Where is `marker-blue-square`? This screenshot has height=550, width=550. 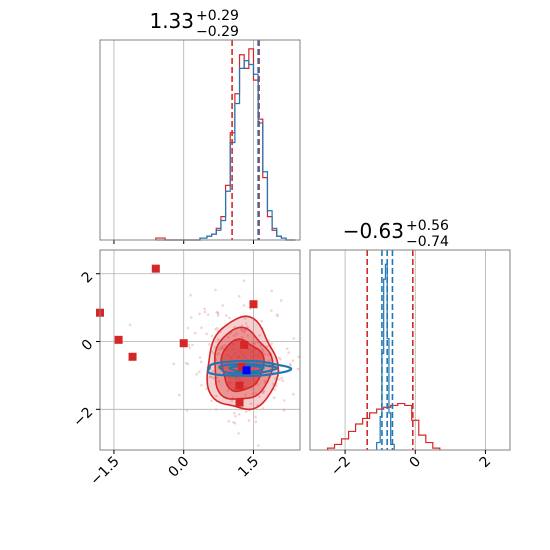
marker-blue-square is located at coordinates (246, 370).